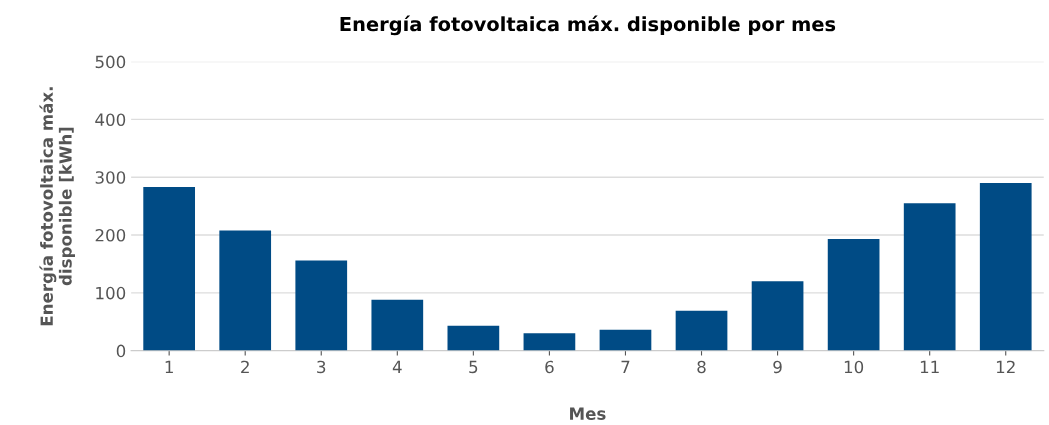 The height and width of the screenshot is (425, 1049). I want to click on y-tick-label: 400, so click(110, 119).